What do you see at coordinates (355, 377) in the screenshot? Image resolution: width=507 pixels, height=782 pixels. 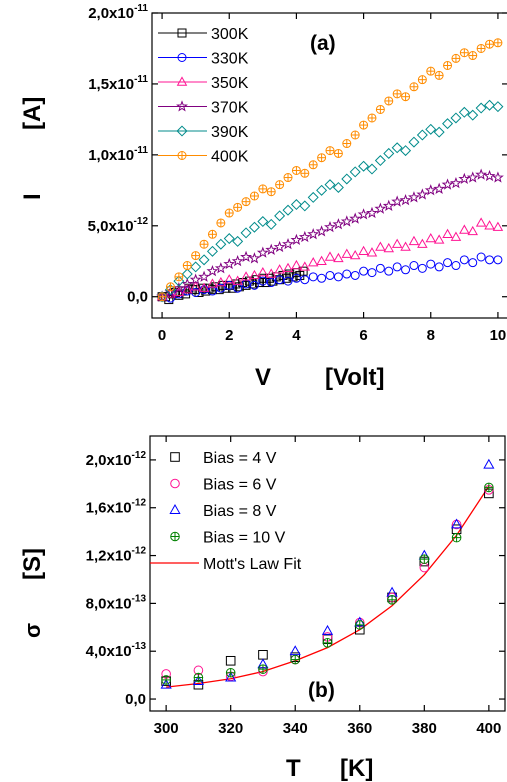 I see `panel-a-x-axis-unit: [Volt]` at bounding box center [355, 377].